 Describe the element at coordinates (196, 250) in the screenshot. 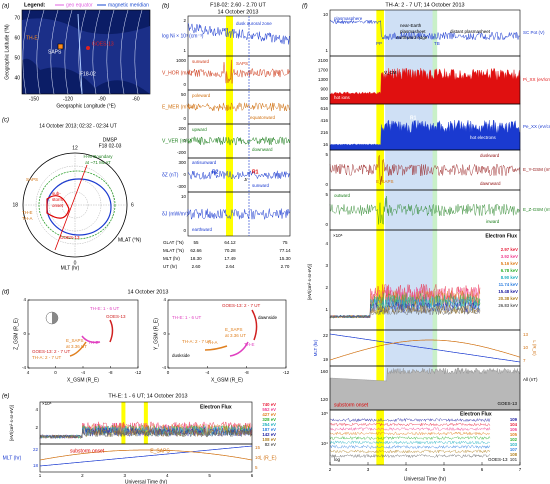

I see `label: 62.66` at that location.